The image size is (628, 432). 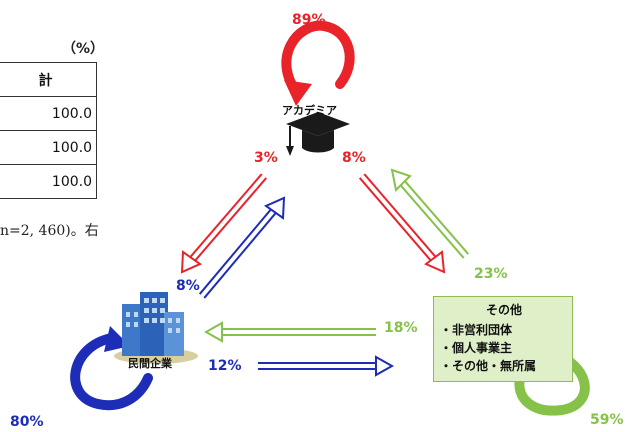 I want to click on other-to-company-pct: 18%, so click(x=401, y=328).